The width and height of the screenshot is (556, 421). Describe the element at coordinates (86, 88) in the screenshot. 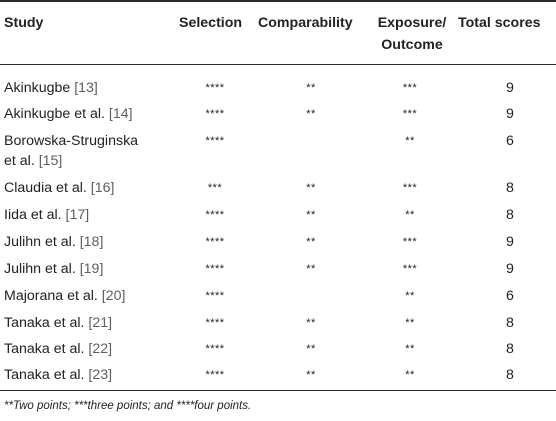

I see `reference-link: [13]` at that location.